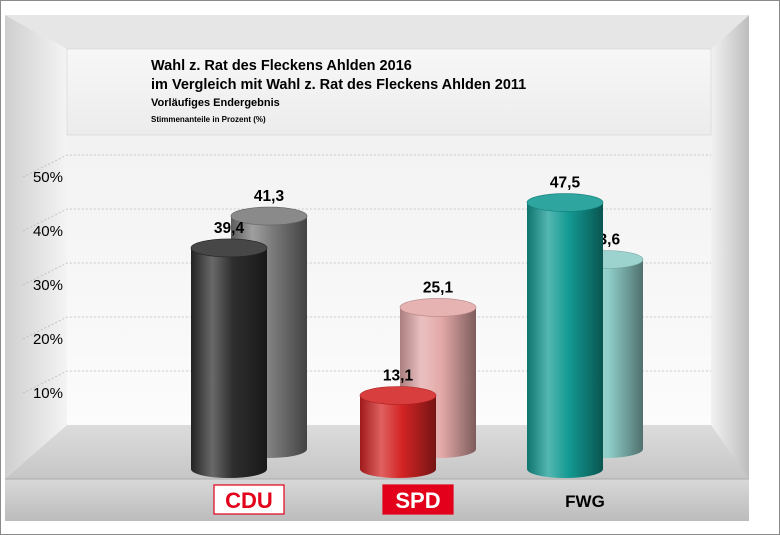 Image resolution: width=780 pixels, height=535 pixels. What do you see at coordinates (269, 196) in the screenshot?
I see `data-label: 41,3` at bounding box center [269, 196].